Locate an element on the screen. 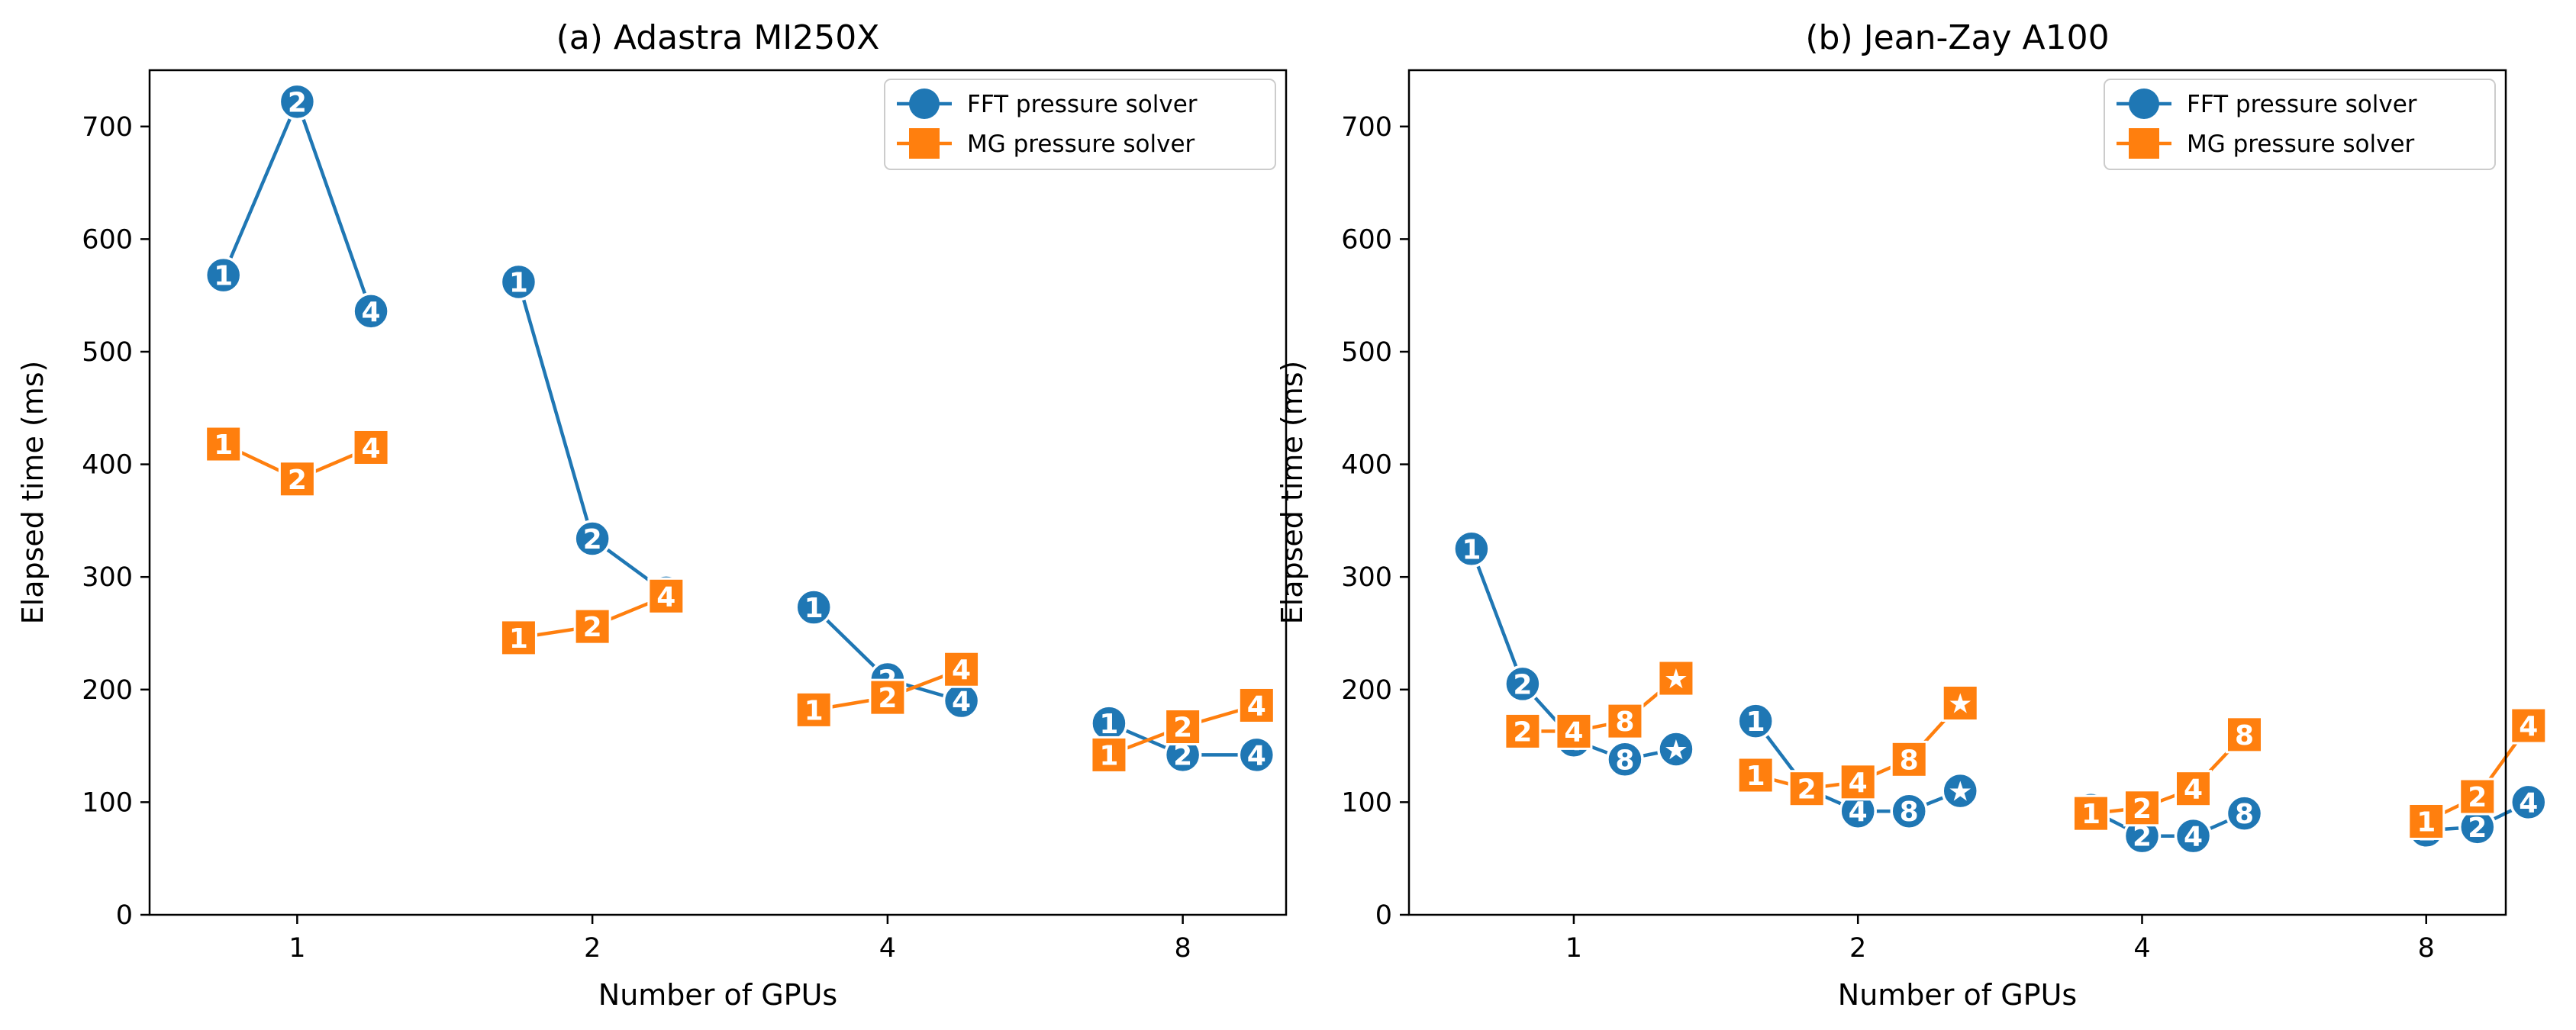 The height and width of the screenshot is (1030, 2576). x-tick-label: 8 is located at coordinates (1182, 948).